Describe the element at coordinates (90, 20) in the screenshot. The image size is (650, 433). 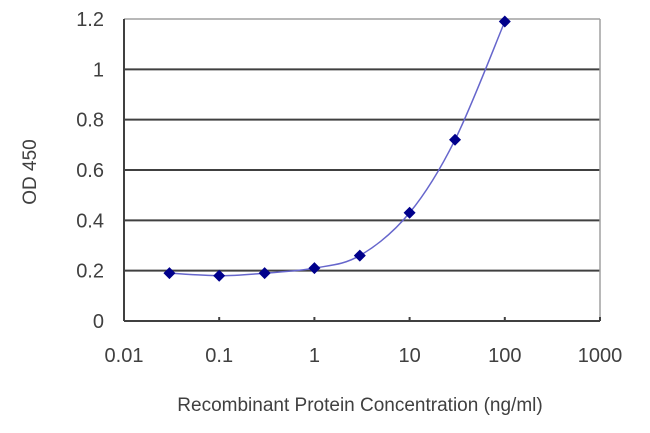
I see `y-tick-label: 1.2` at that location.